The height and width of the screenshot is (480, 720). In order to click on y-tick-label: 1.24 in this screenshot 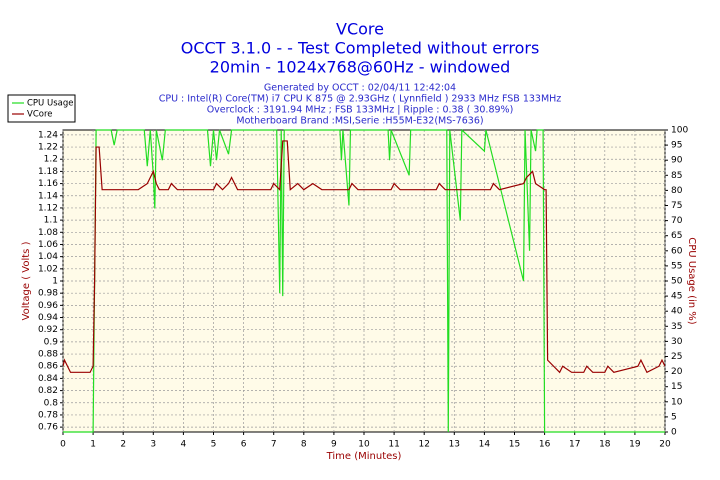, I will do `click(48, 135)`.